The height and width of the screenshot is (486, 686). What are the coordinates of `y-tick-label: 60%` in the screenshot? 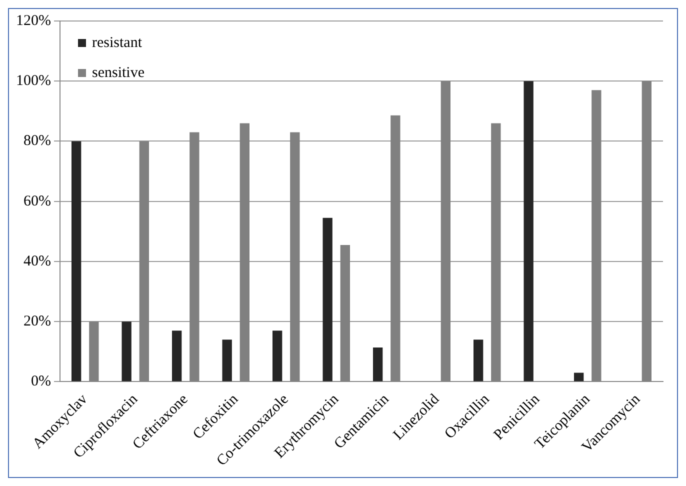 It's located at (37, 201).